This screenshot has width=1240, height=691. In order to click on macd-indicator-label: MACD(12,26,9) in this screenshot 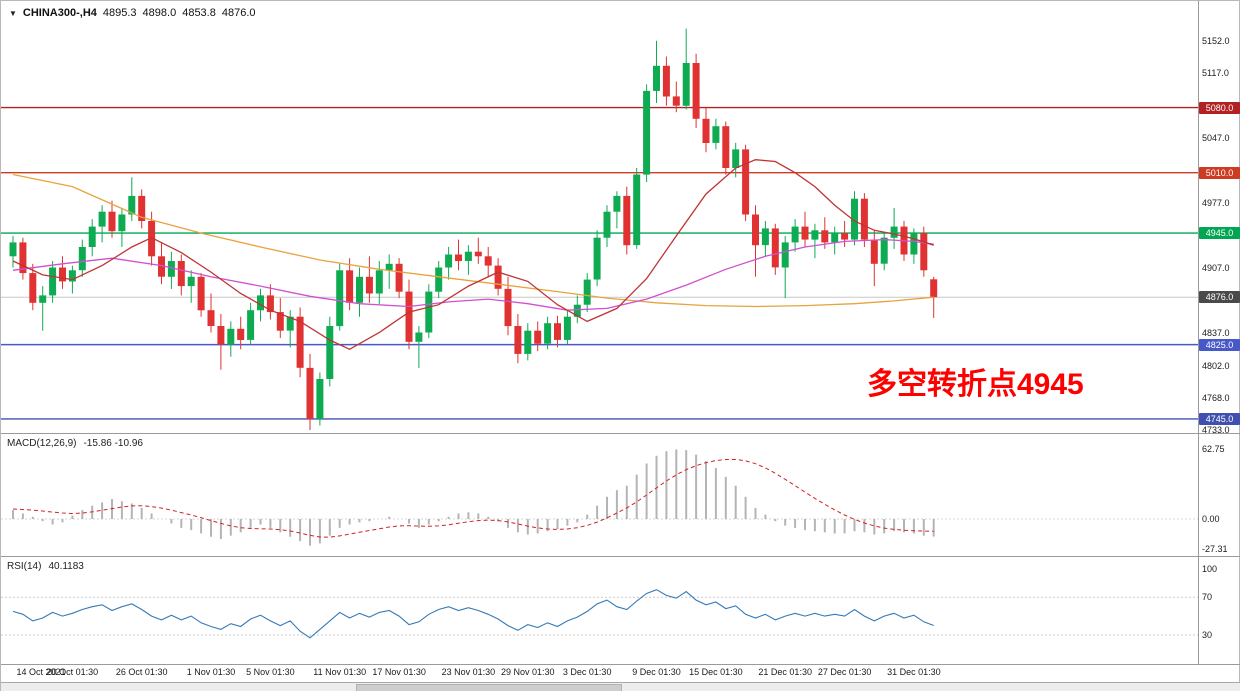, I will do `click(42, 443)`.